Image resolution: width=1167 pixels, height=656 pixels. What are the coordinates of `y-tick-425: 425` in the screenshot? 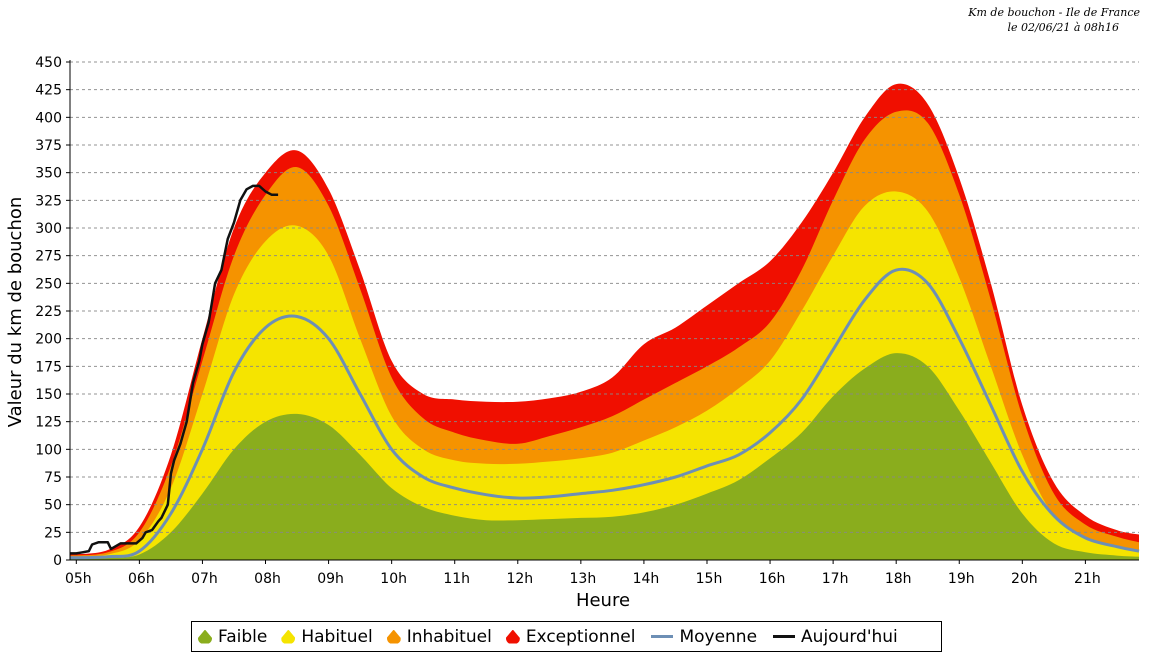 It's located at (48, 91).